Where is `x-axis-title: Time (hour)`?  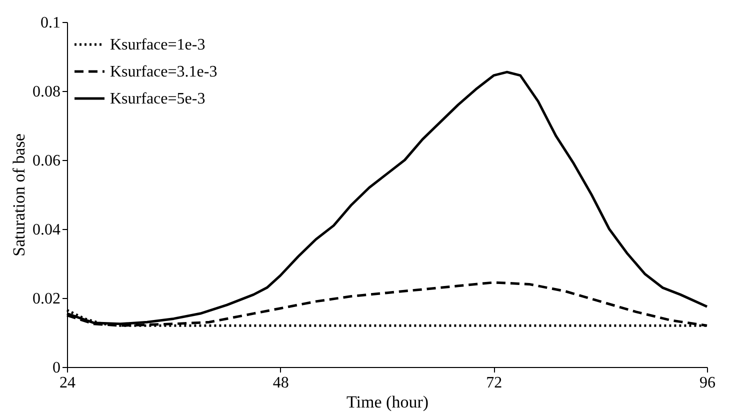
x-axis-title: Time (hour) is located at coordinates (387, 402).